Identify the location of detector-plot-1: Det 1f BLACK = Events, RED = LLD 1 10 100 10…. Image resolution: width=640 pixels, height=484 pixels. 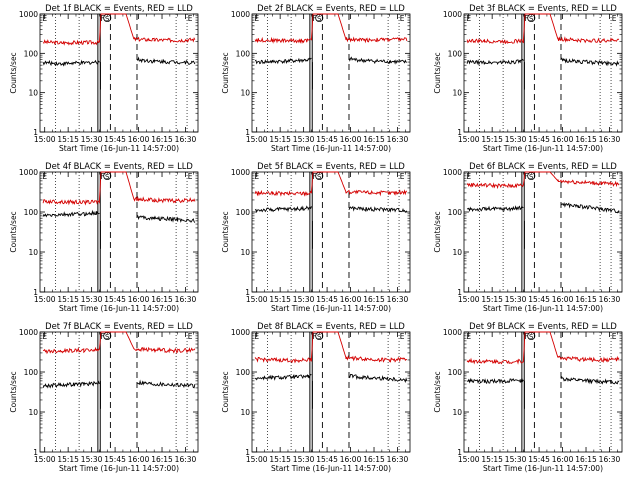
(104, 78).